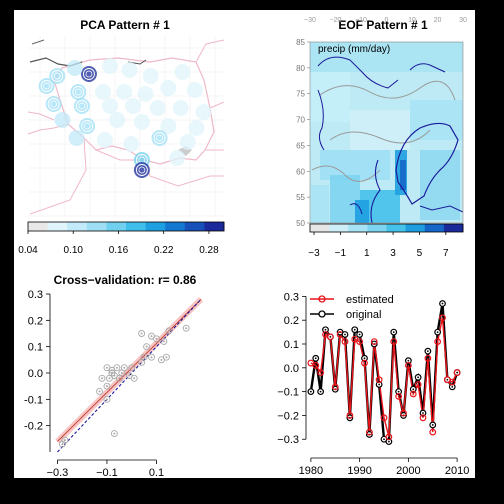  What do you see at coordinates (291, 345) in the screenshot?
I see `ts-y-tick-label: 0.1` at bounding box center [291, 345].